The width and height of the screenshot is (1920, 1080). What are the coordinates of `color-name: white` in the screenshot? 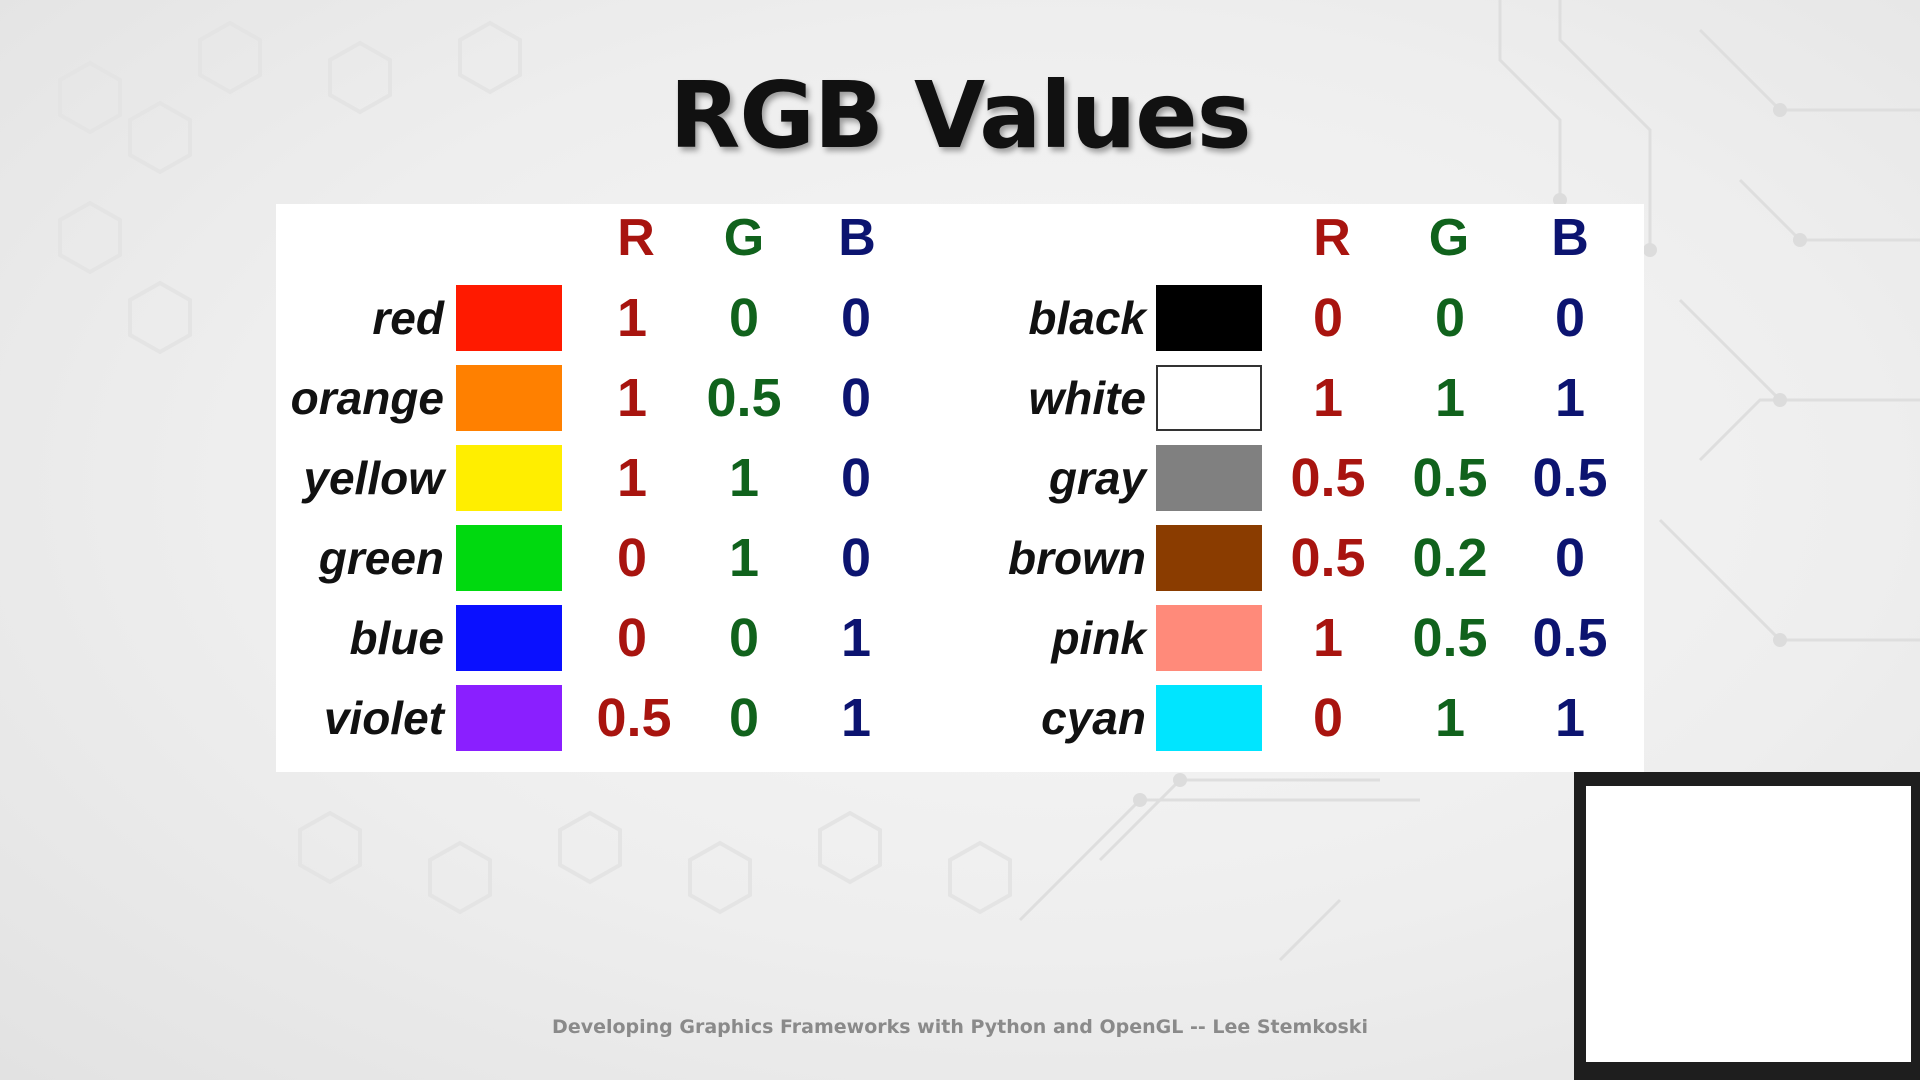 It's located at (1087, 398).